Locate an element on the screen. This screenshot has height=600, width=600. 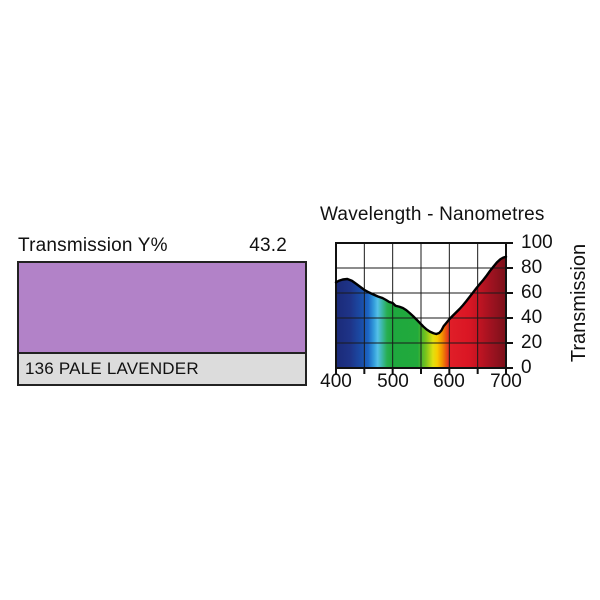
filter-swatch: 136 PALE LAVENDER is located at coordinates (162, 323).